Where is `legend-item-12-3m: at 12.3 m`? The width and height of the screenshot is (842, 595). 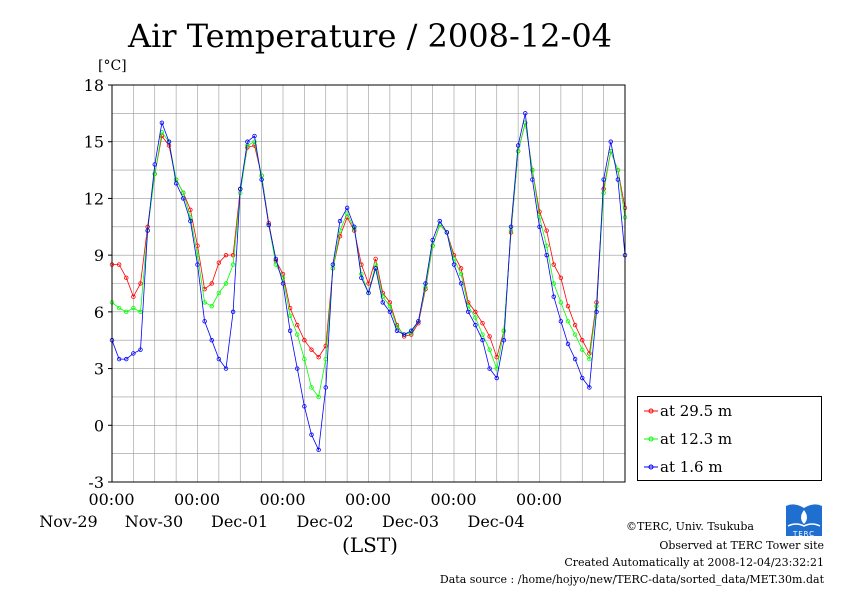 legend-item-12-3m: at 12.3 m is located at coordinates (729, 439).